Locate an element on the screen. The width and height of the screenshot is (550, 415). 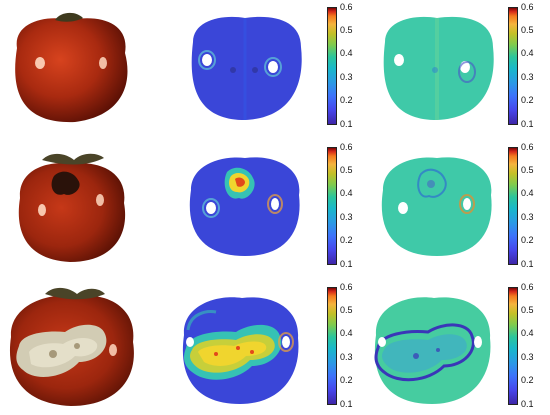
map-row3-col2 is located at coordinates (240, 350).